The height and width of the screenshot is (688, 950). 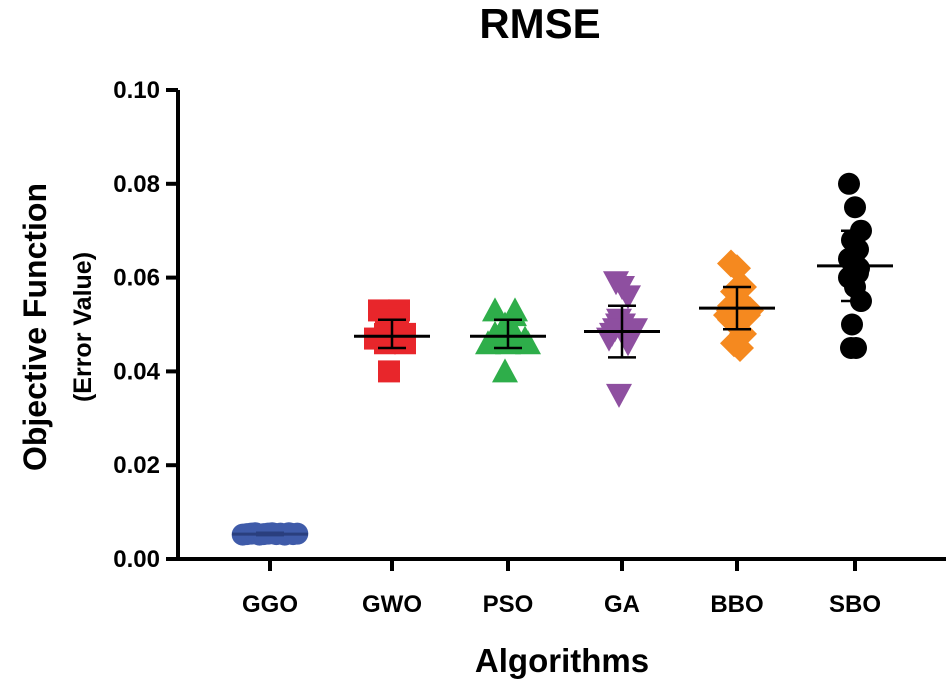 I want to click on x-tick-label-sbo: SBO, so click(x=855, y=604).